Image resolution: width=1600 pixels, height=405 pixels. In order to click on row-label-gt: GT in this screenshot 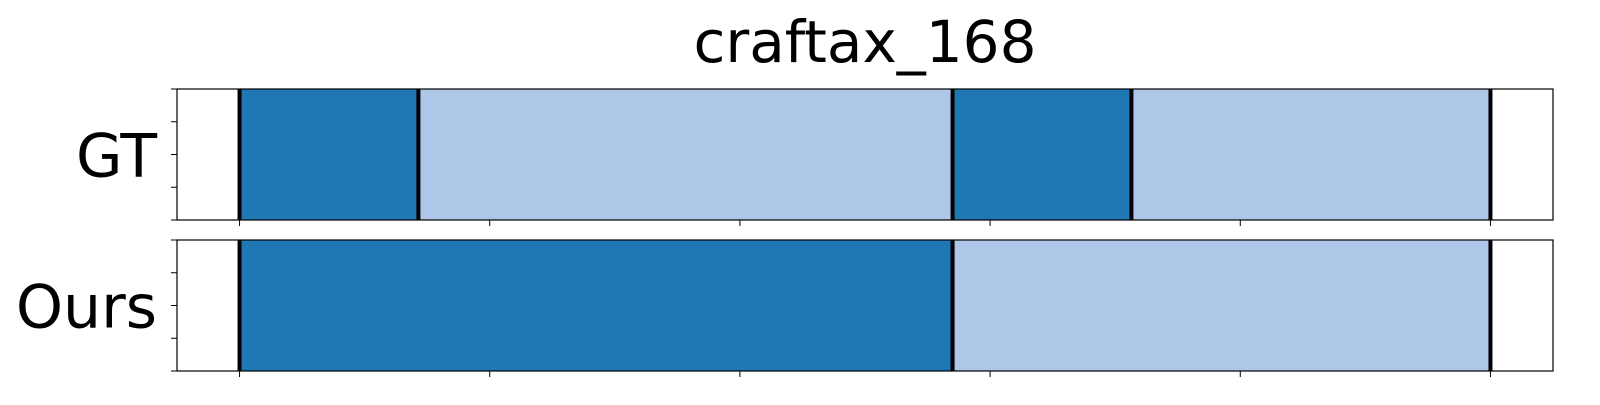, I will do `click(116, 157)`.